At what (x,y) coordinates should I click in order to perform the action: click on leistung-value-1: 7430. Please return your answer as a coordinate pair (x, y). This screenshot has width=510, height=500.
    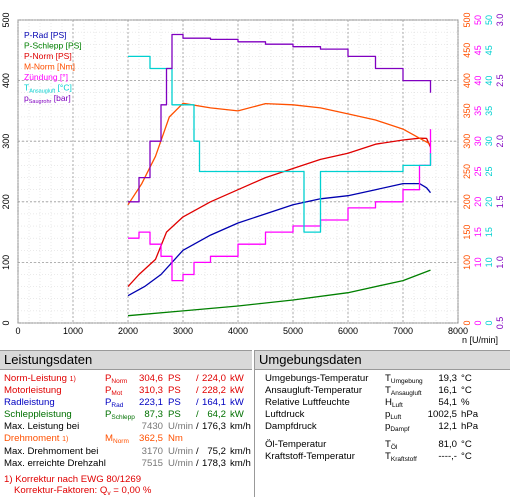
    Looking at the image, I should click on (152, 426).